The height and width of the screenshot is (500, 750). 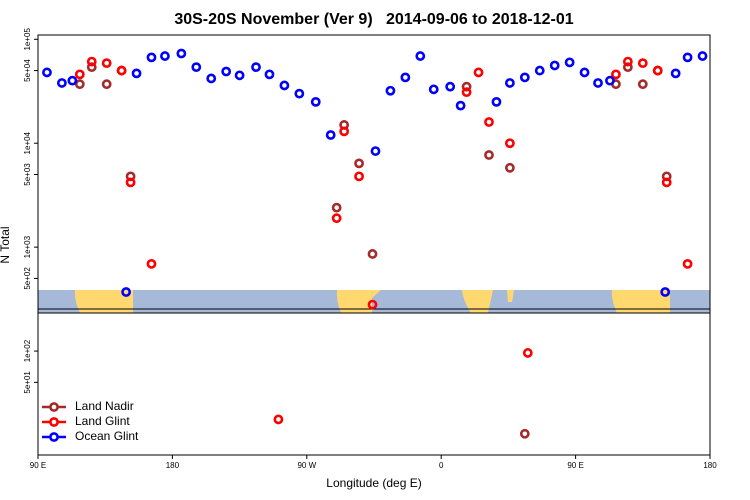 What do you see at coordinates (107, 436) in the screenshot?
I see `legend-label: Ocean Glint` at bounding box center [107, 436].